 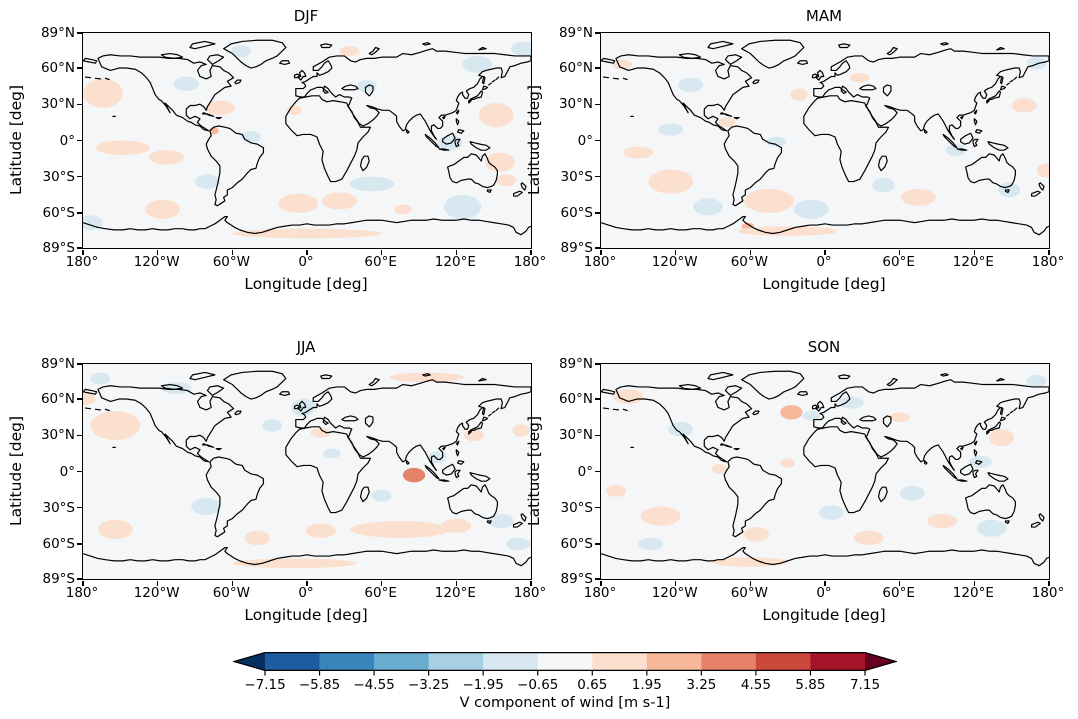 I want to click on y-tick-label: 0°, so click(x=585, y=140).